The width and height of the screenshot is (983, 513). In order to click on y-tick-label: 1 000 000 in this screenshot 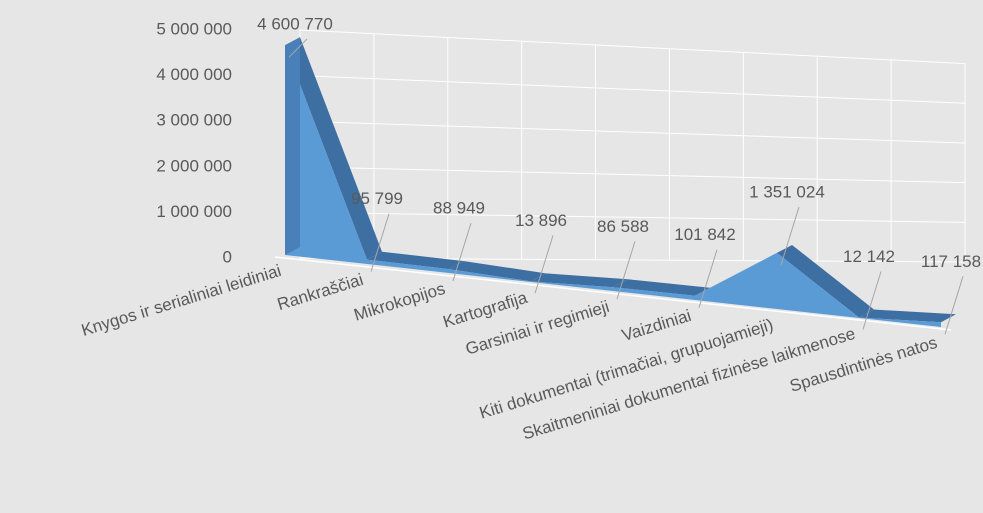, I will do `click(194, 211)`.